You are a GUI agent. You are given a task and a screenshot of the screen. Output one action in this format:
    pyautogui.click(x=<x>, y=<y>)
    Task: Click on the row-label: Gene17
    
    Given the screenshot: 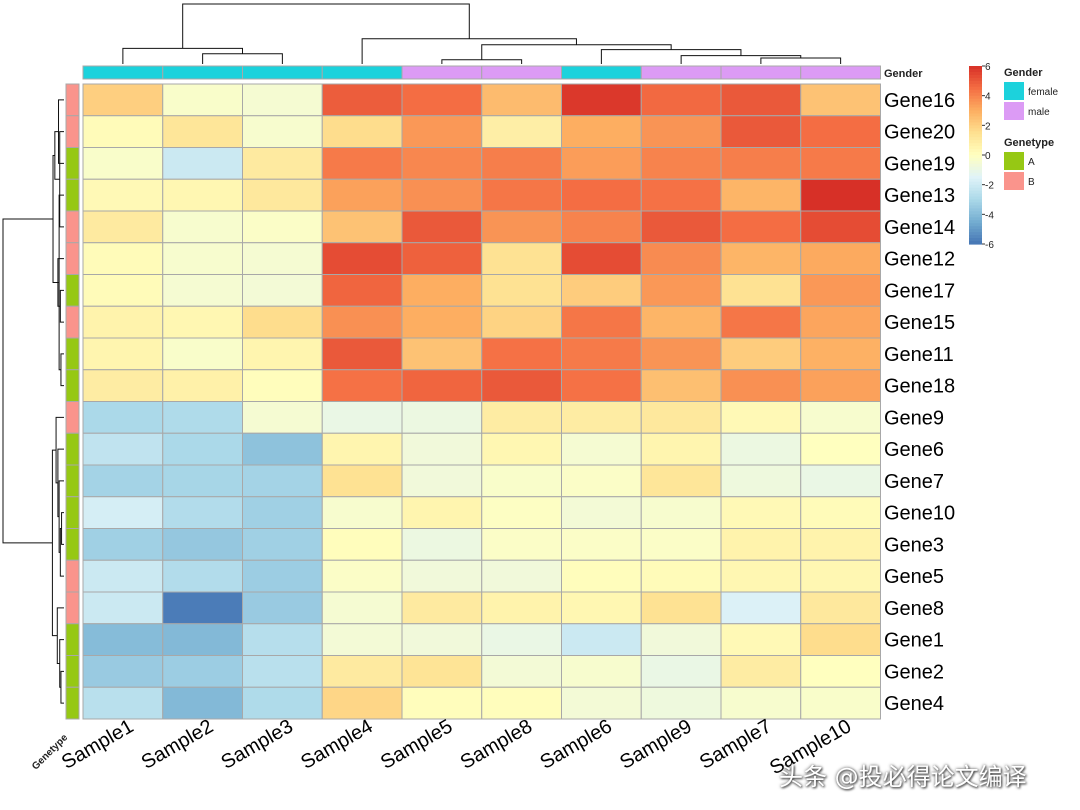 What is the action you would take?
    pyautogui.click(x=919, y=291)
    